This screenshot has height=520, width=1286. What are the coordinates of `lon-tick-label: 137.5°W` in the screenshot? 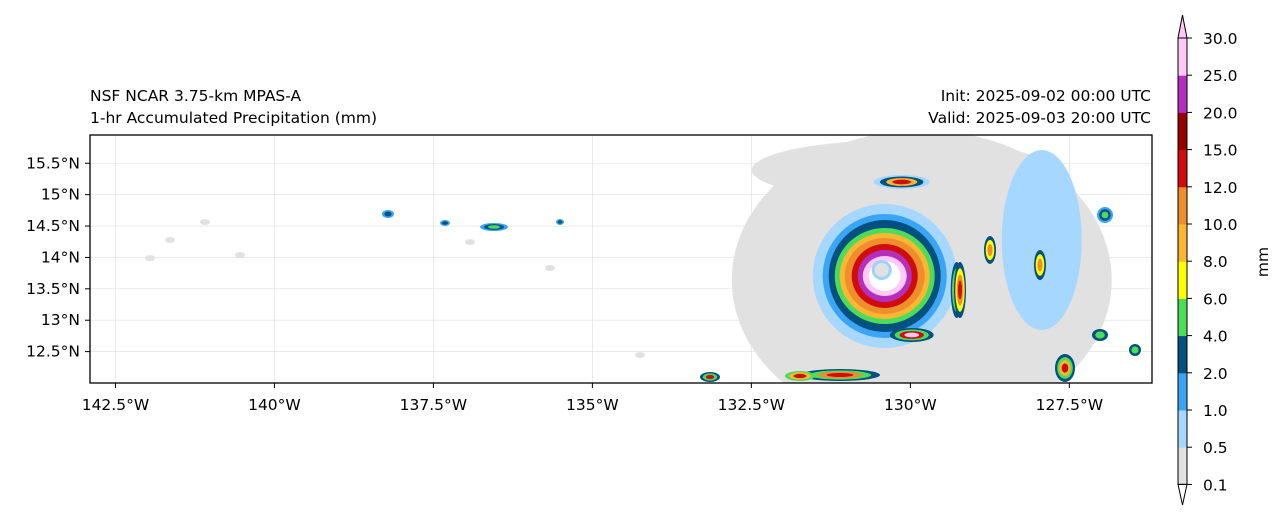 It's located at (433, 405).